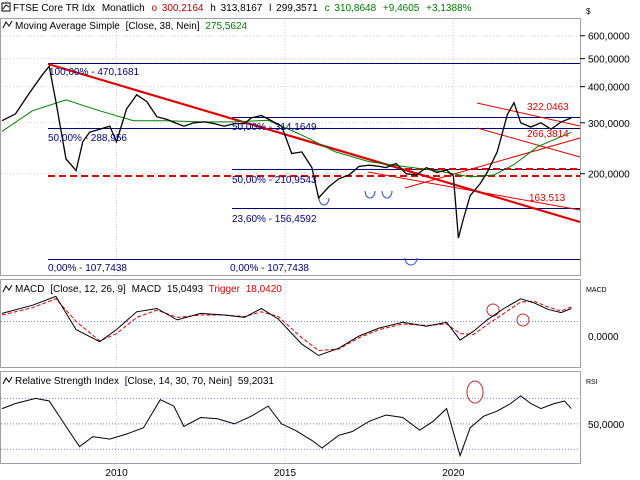 This screenshot has height=480, width=640. Describe the element at coordinates (609, 60) in the screenshot. I see `price-tick-label: 500,0000` at that location.